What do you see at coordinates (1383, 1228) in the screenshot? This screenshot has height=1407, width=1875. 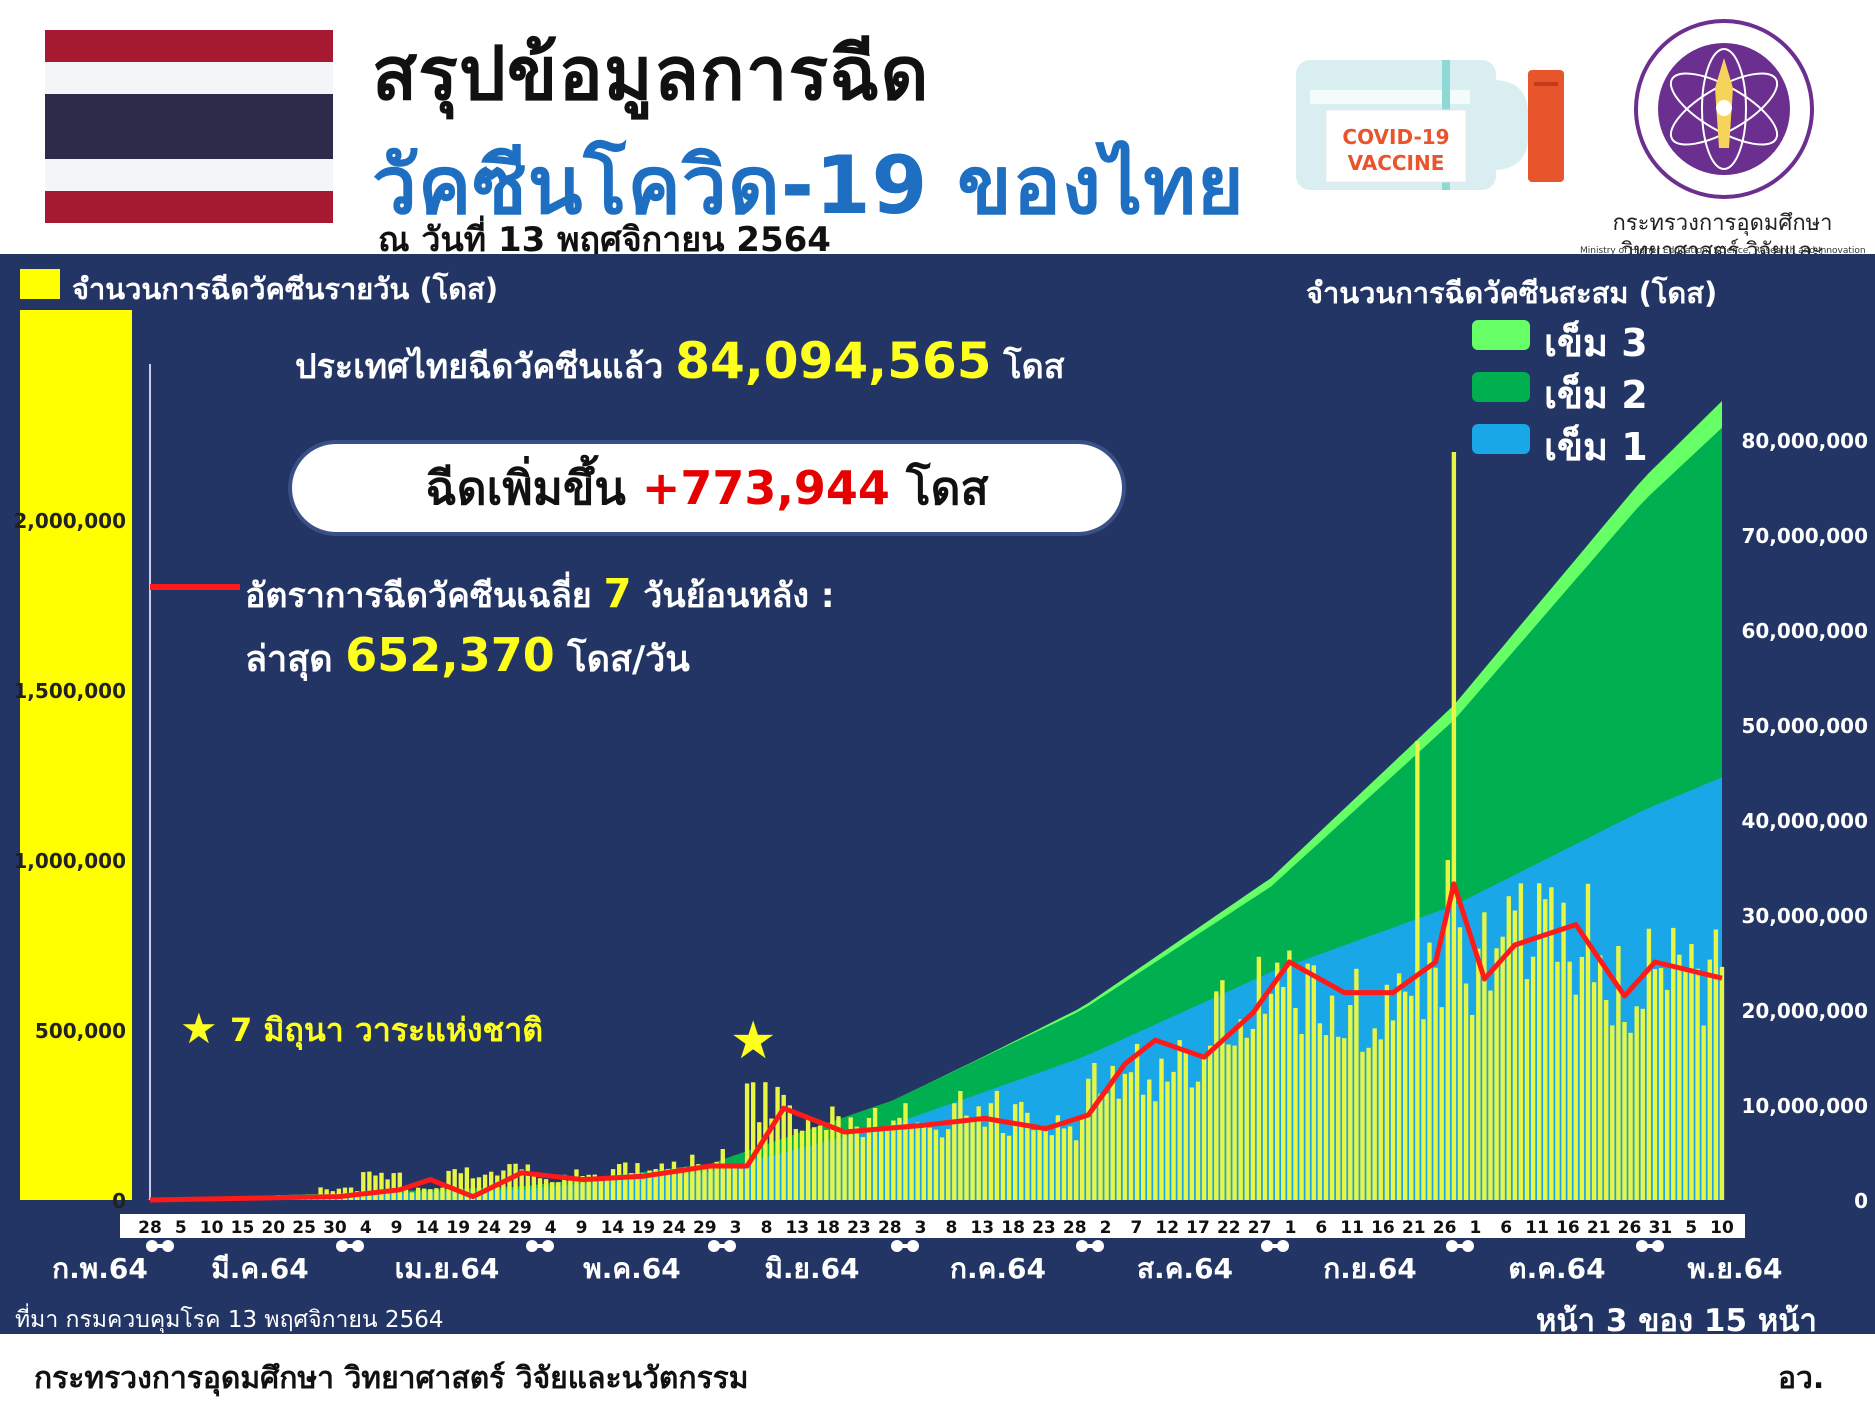 I see `x-tick-label: 16` at bounding box center [1383, 1228].